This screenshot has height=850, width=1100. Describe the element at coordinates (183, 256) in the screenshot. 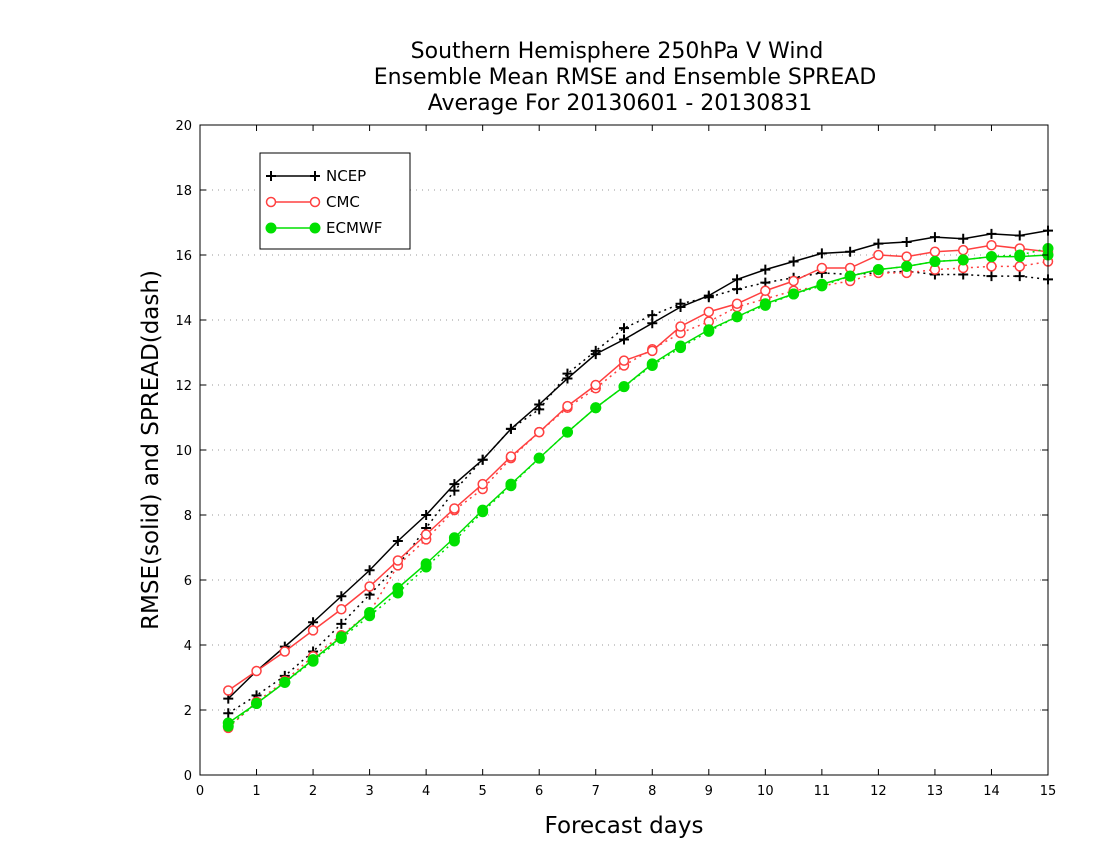

I see `y-tick-label: 16` at that location.